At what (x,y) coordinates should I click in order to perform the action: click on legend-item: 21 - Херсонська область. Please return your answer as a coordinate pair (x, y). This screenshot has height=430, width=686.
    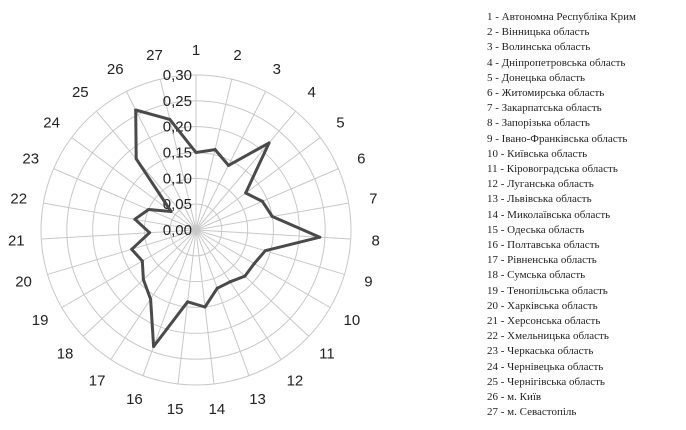
    Looking at the image, I should click on (544, 321).